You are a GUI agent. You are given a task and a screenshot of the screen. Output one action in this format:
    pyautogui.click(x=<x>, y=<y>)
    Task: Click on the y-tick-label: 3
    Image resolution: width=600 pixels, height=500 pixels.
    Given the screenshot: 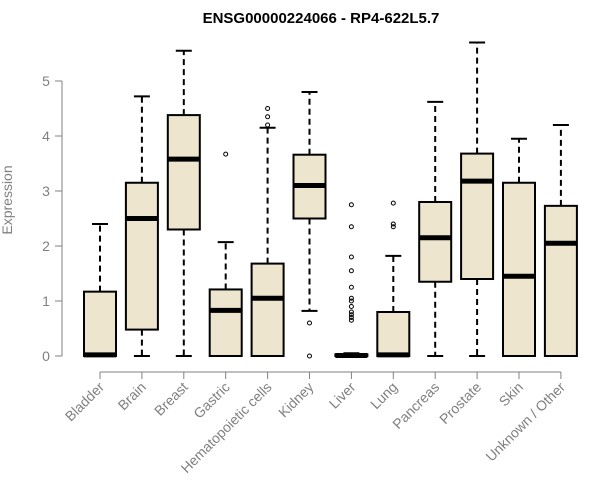 What is the action you would take?
    pyautogui.click(x=46, y=191)
    